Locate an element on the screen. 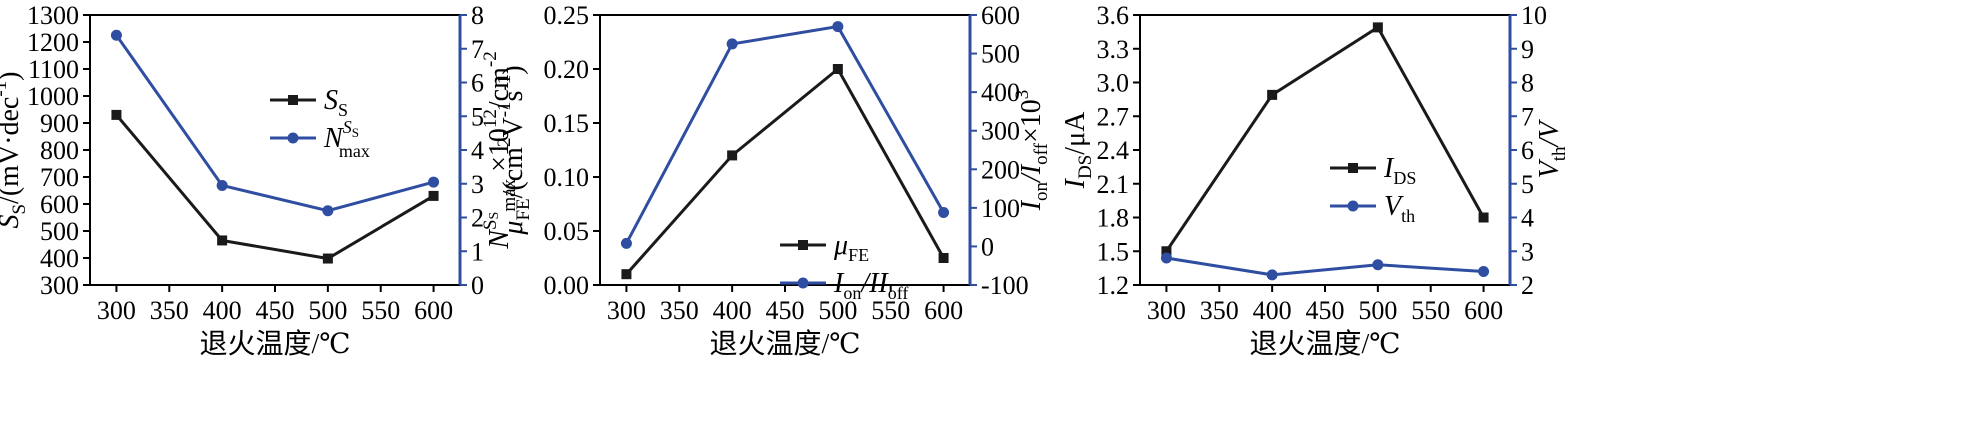  y-right-tick-label: 10 is located at coordinates (1534, 15).